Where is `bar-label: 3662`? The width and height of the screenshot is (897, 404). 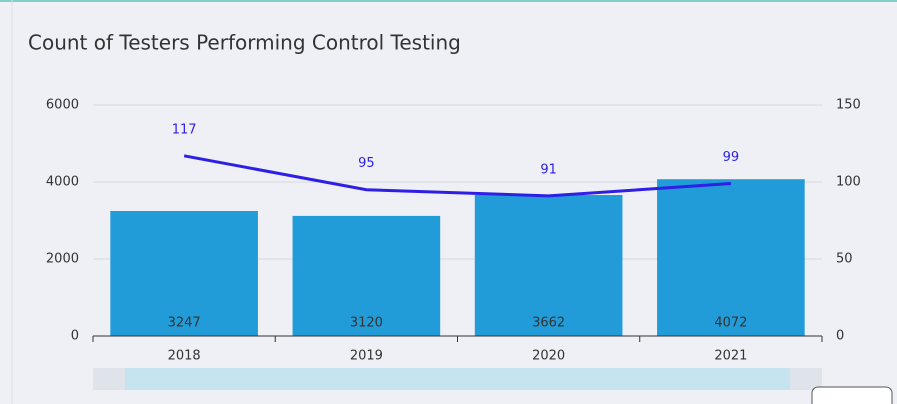 bar-label: 3662 is located at coordinates (548, 323).